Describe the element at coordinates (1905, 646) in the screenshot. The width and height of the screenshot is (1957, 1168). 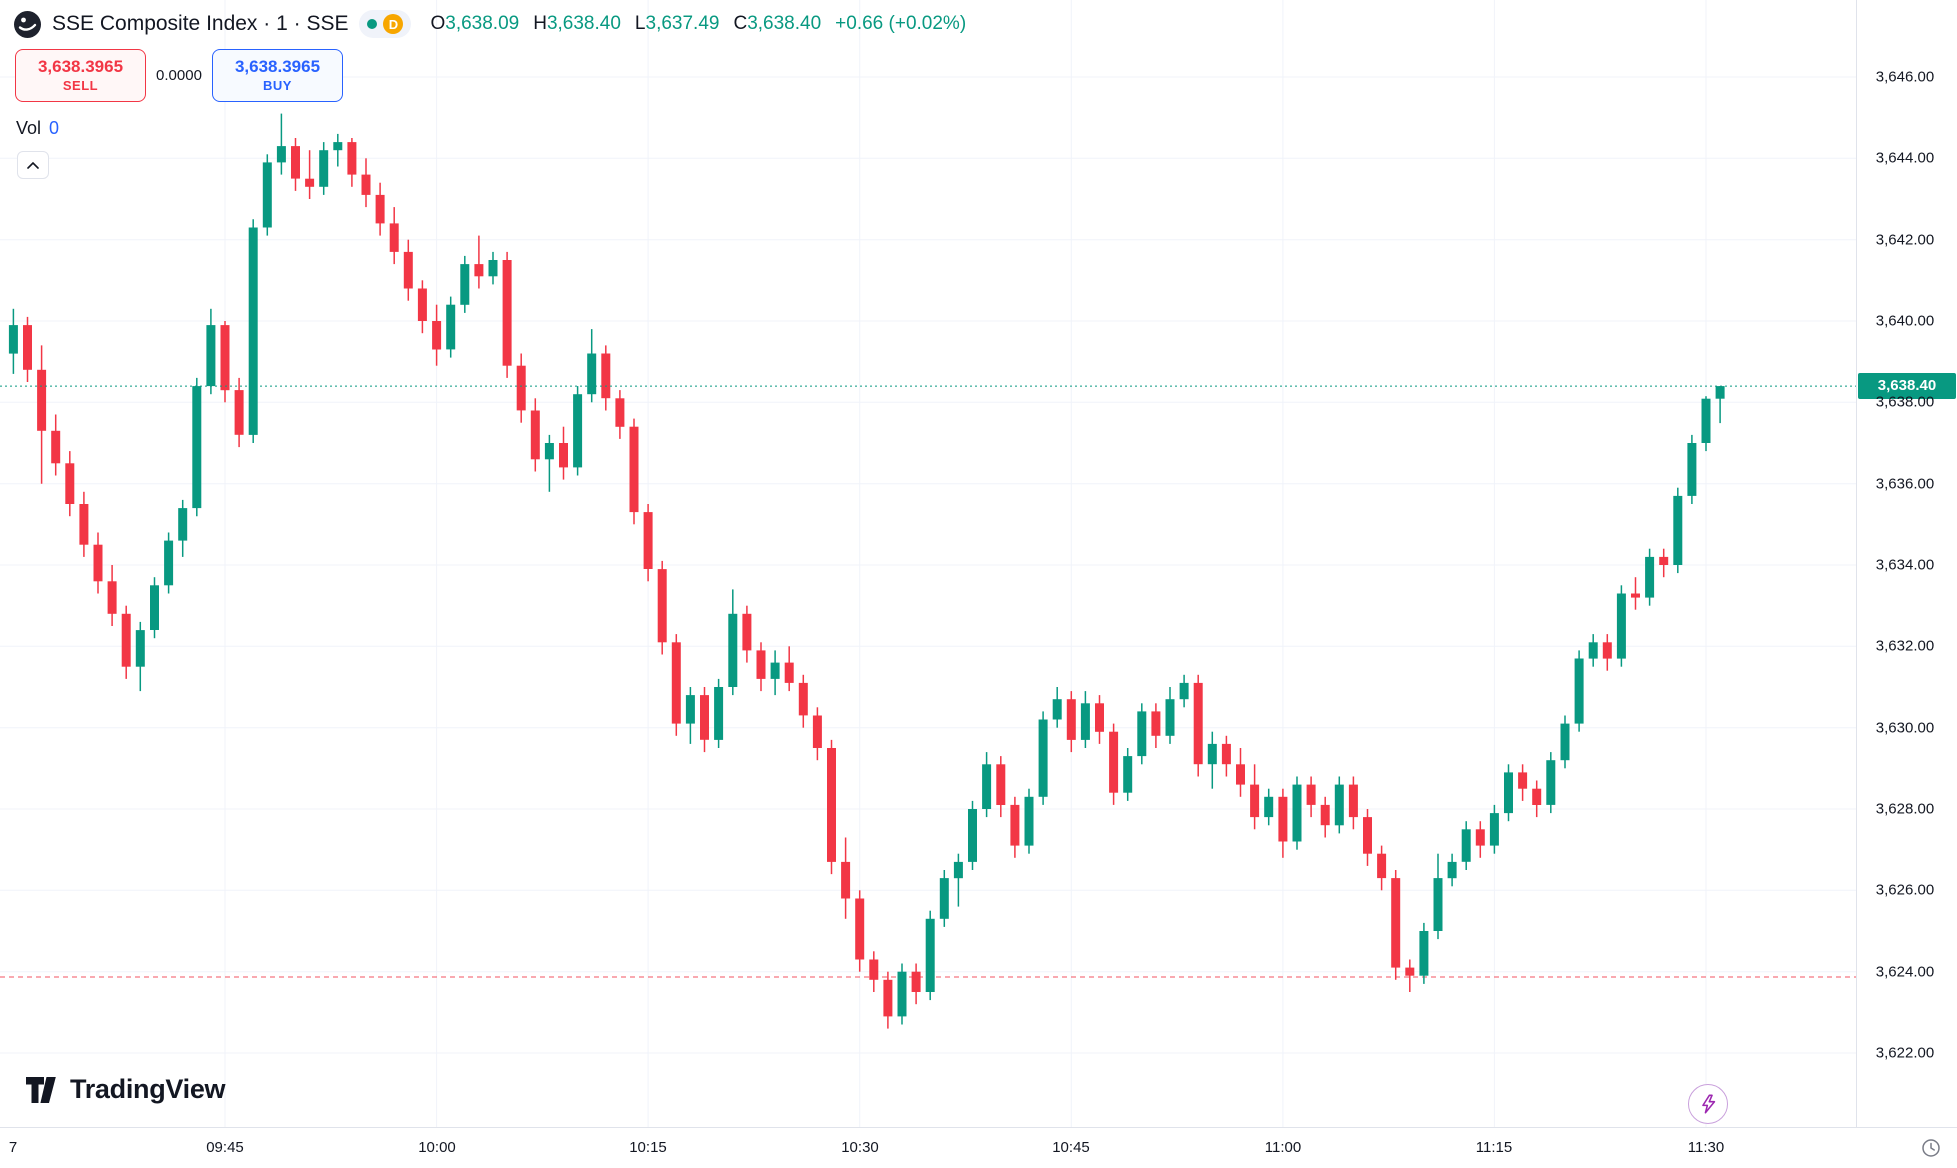
I see `price-axis-label: 3,632.00` at that location.